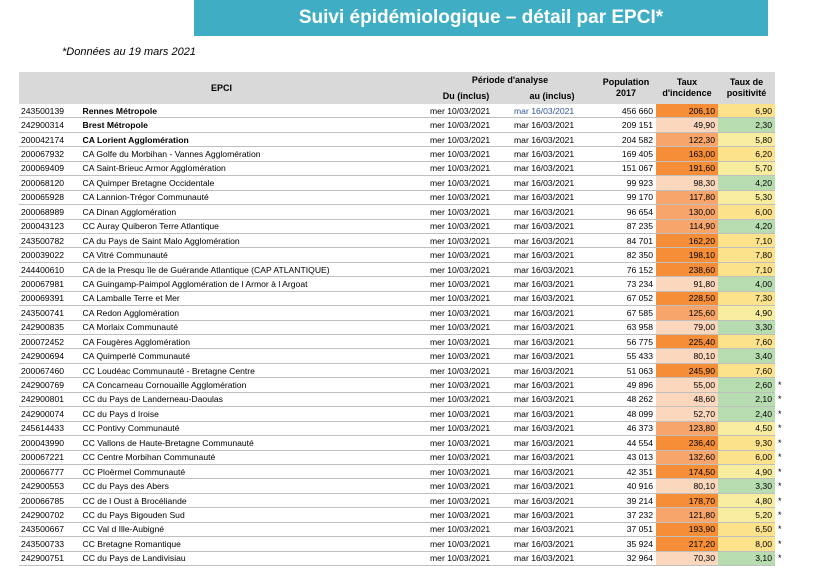  Describe the element at coordinates (626, 169) in the screenshot. I see `population-cell: 151 067` at that location.